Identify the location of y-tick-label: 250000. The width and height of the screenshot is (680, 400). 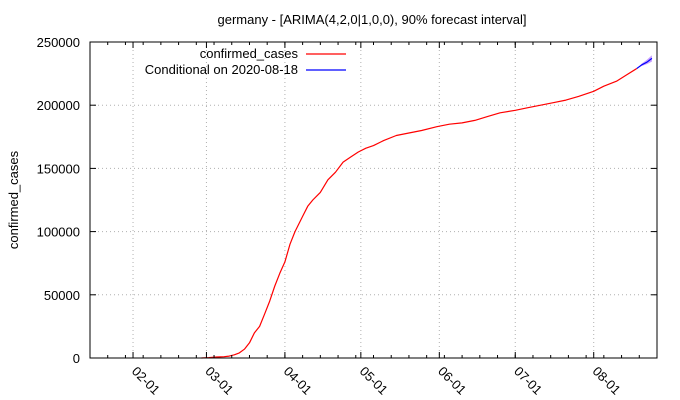
(58, 42).